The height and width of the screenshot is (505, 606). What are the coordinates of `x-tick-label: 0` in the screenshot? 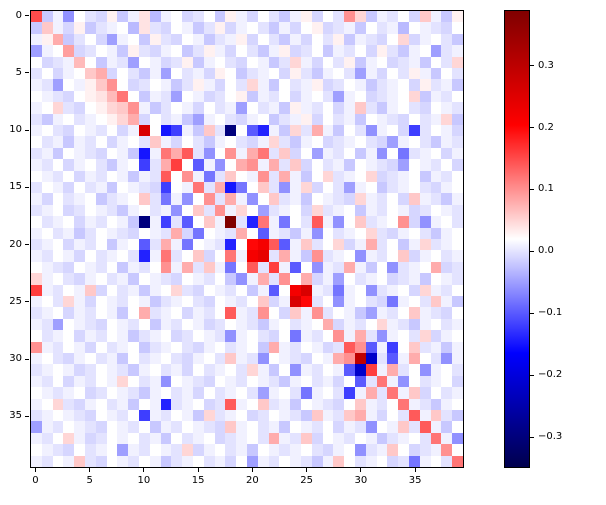 It's located at (35, 480).